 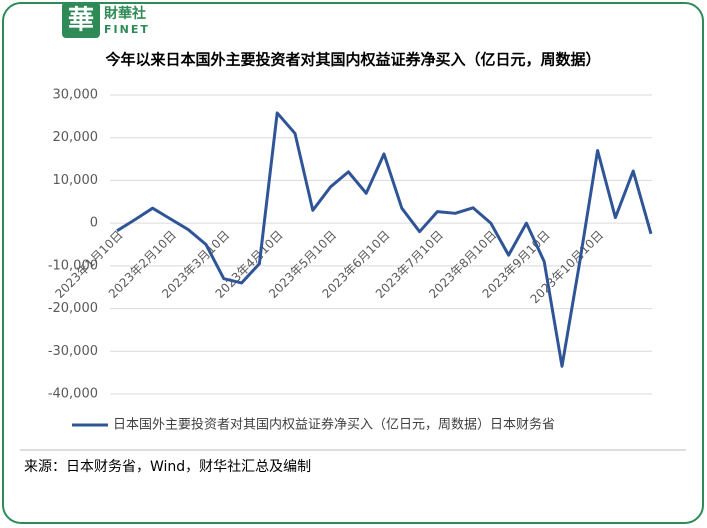 I want to click on y-tick-label: -40,000, so click(x=73, y=394).